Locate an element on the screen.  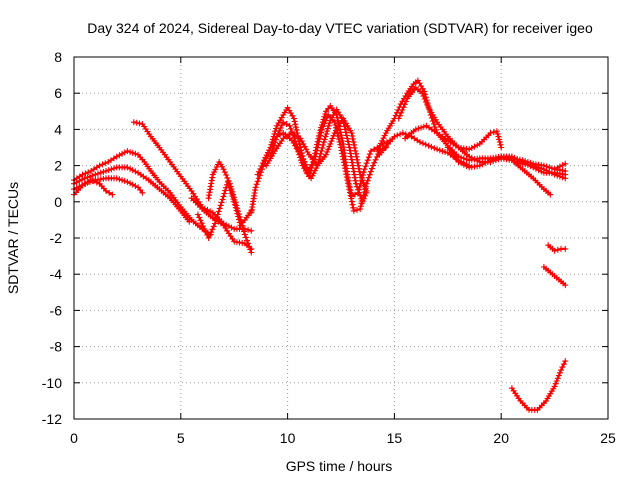
series-sat-t is located at coordinates (560, 166).